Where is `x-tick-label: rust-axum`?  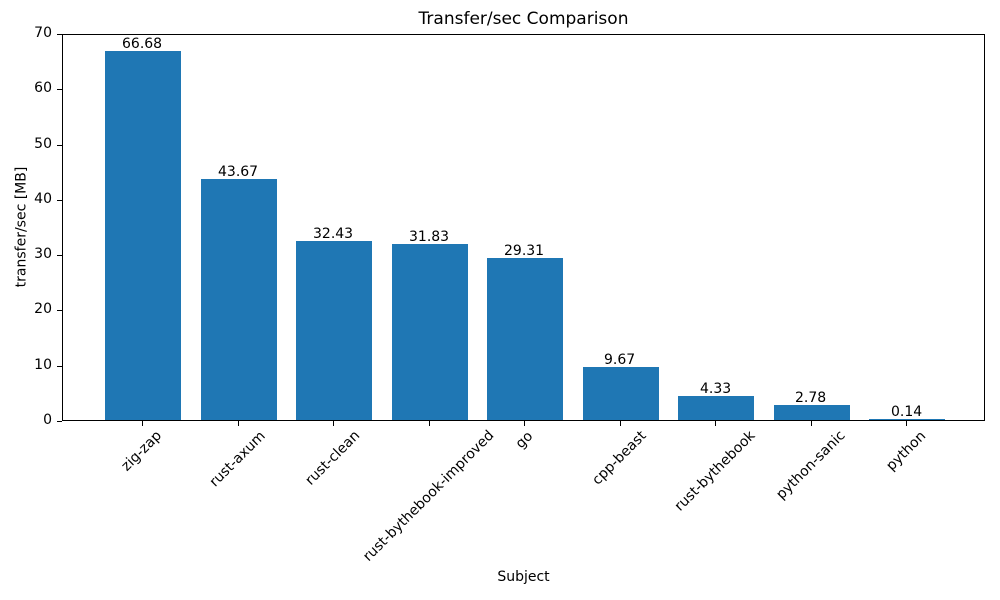 x-tick-label: rust-axum is located at coordinates (237, 459).